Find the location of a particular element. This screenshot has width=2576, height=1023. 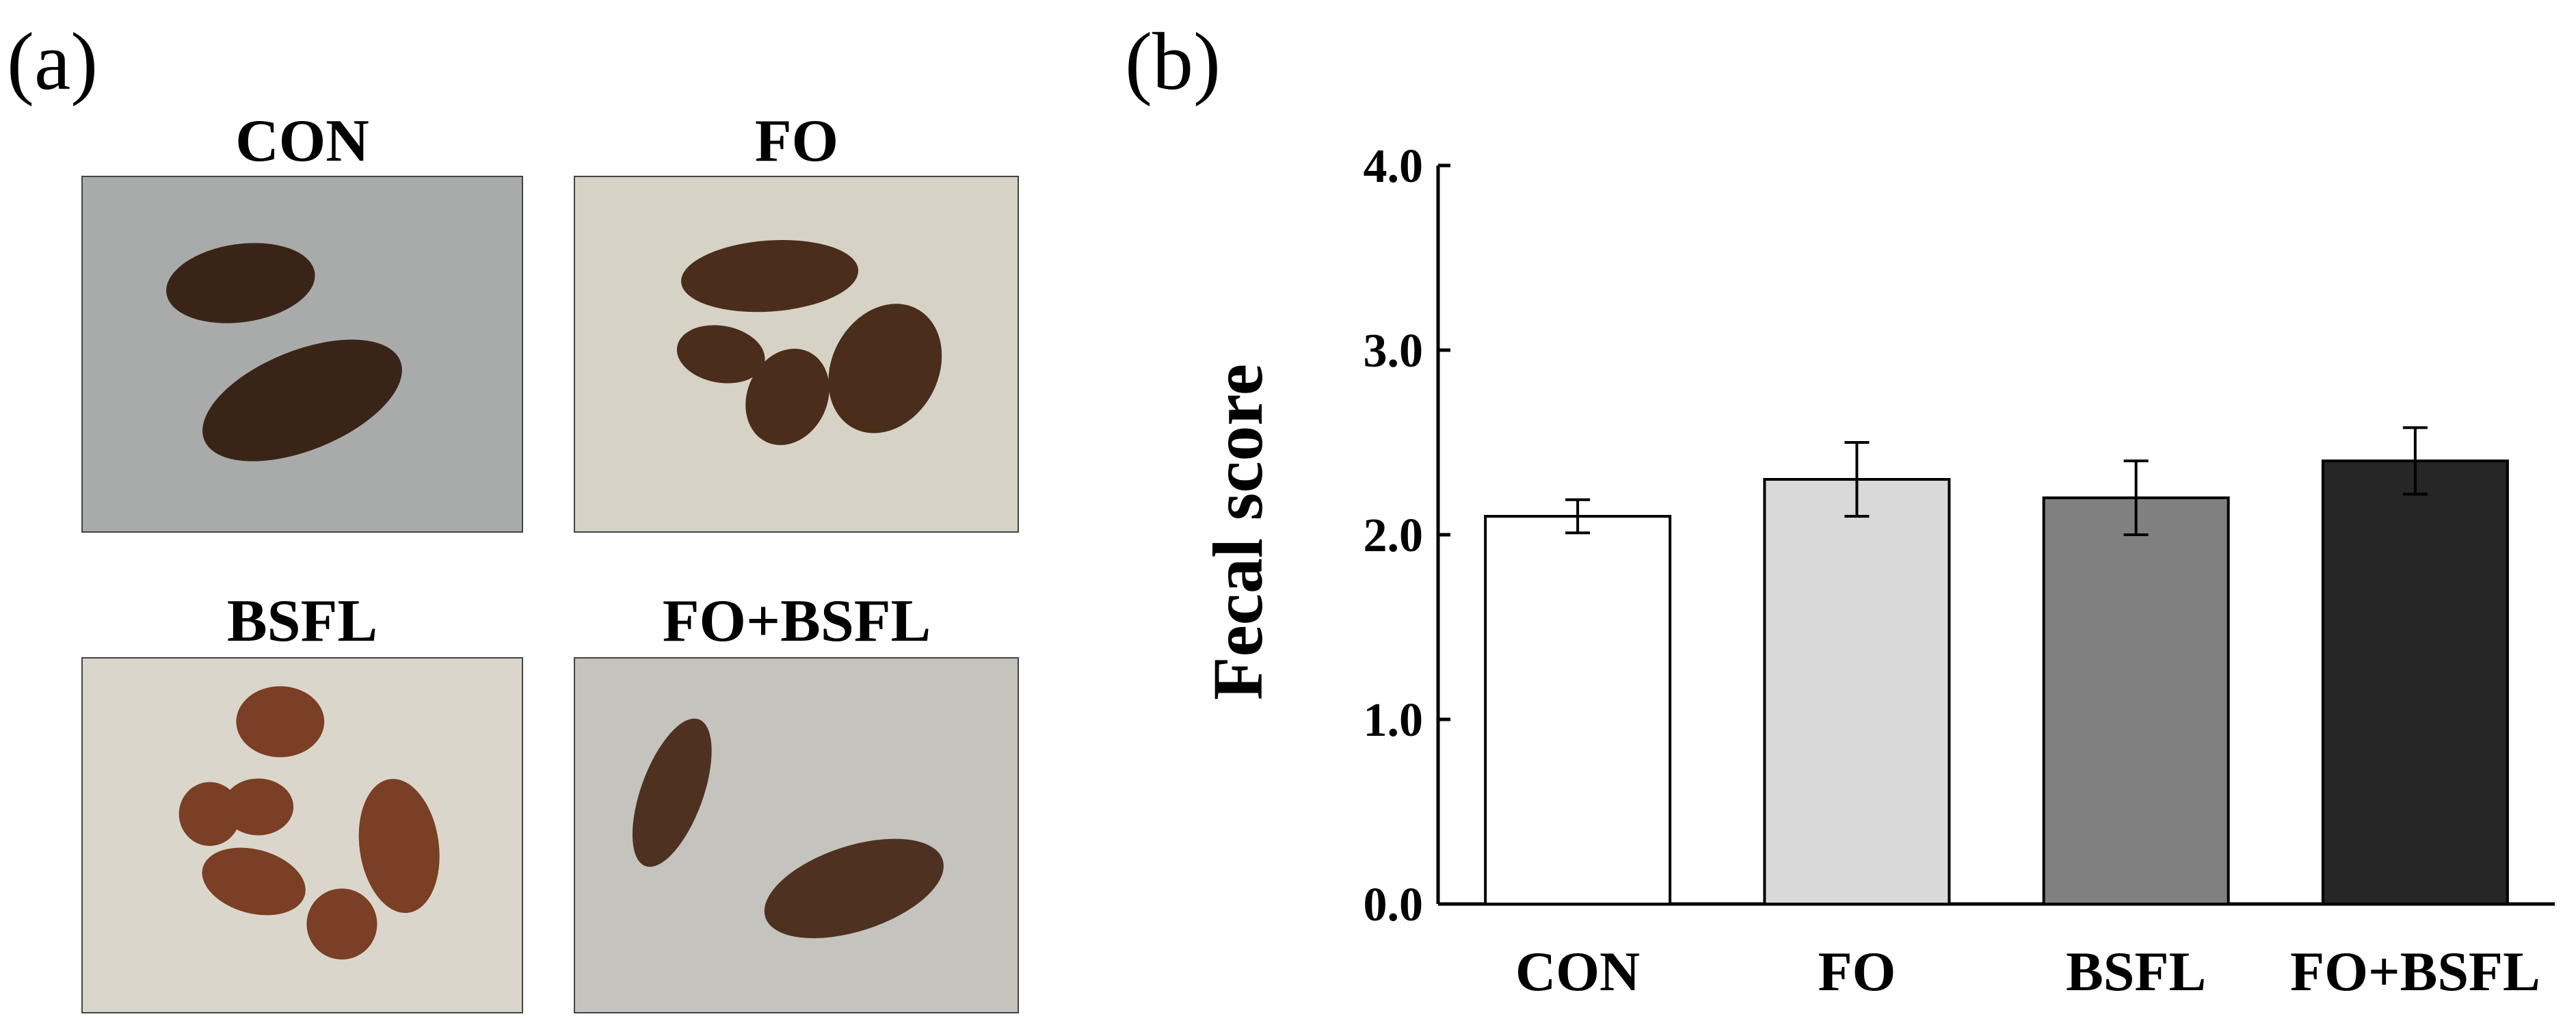

y-axis: 0.0 1.0 2.0 3.0 4.0 is located at coordinates (1407, 535).